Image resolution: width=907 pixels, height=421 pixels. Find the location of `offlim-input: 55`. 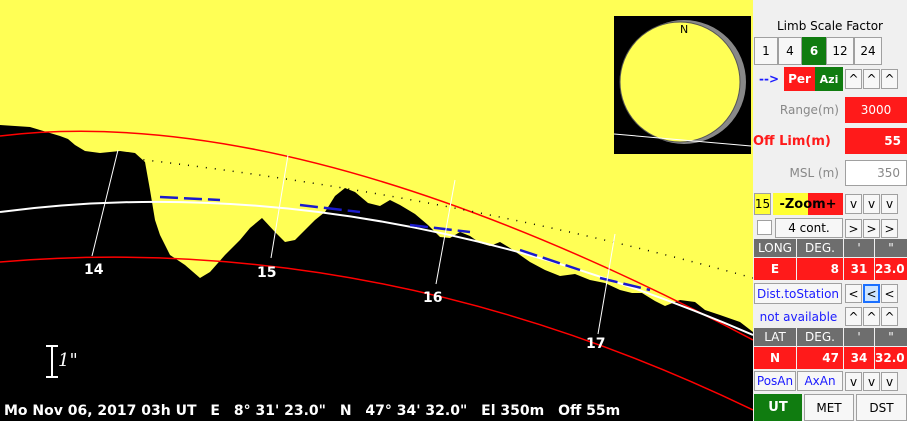

offlim-input: 55 is located at coordinates (876, 141).